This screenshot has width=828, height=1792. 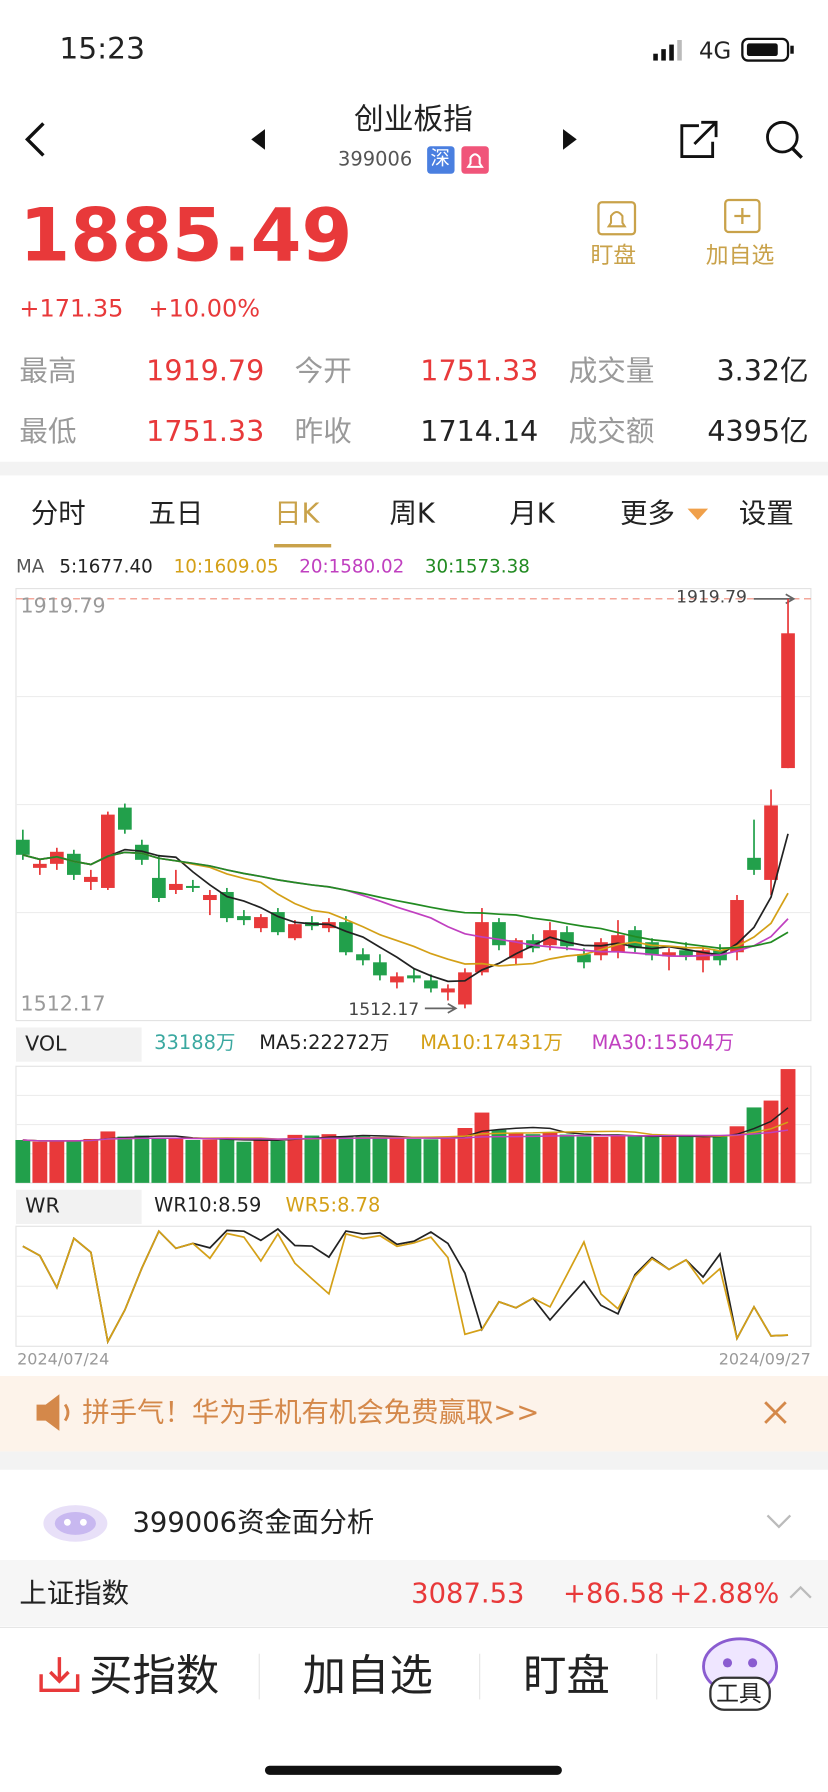 What do you see at coordinates (48, 431) in the screenshot?
I see `stat-label: 最低` at bounding box center [48, 431].